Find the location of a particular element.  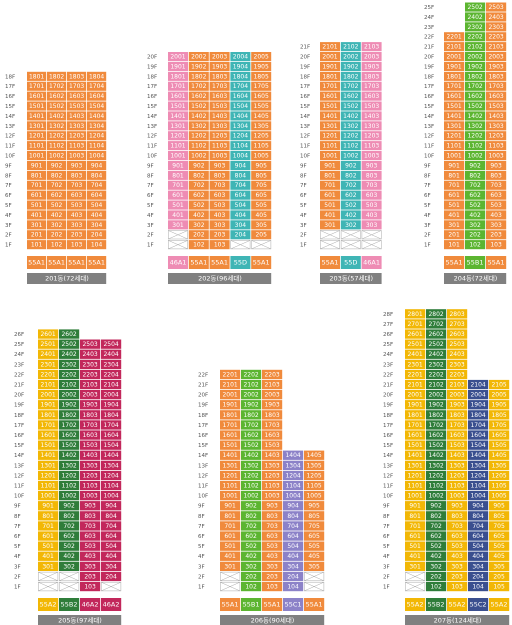

unit-number: 1703 is located at coordinates (495, 86).